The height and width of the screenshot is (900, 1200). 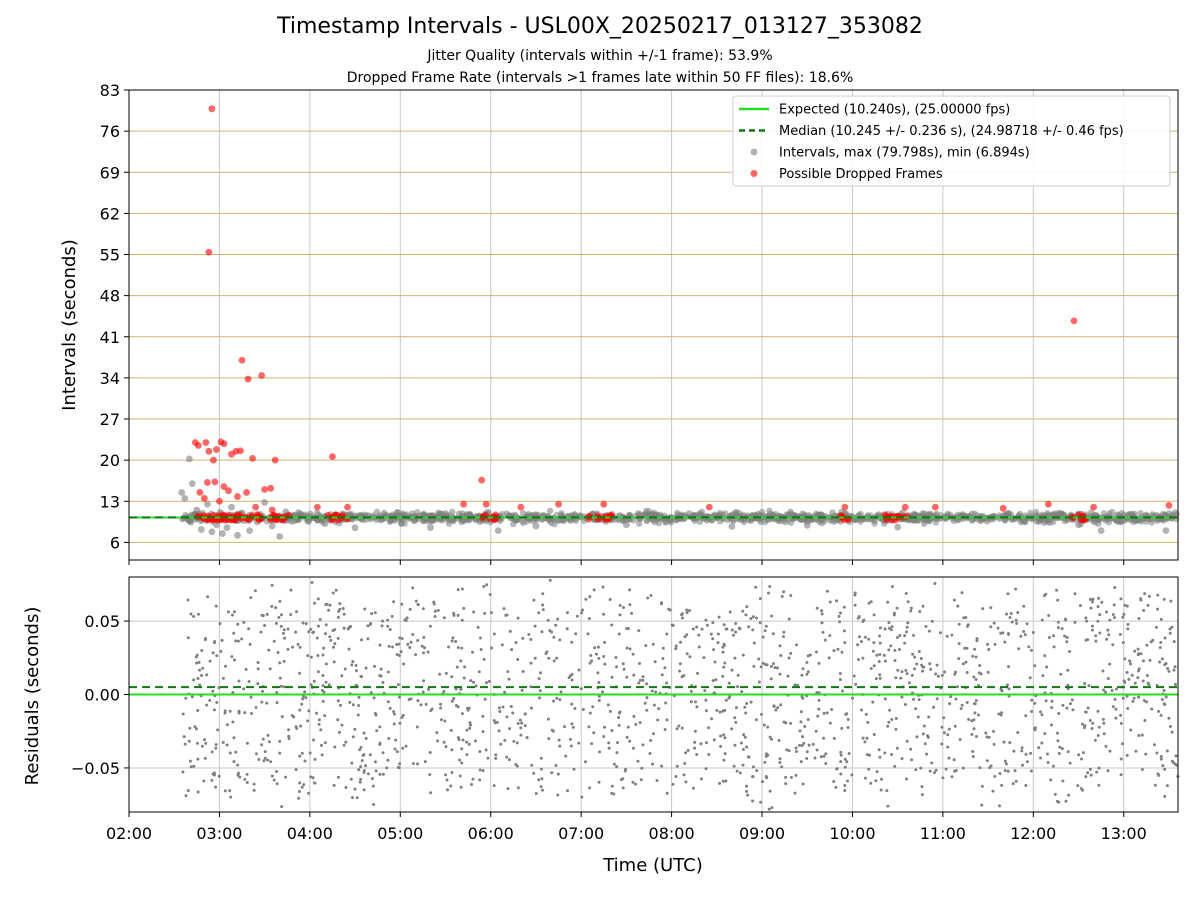 What do you see at coordinates (110, 172) in the screenshot?
I see `top-y-tick-label: 69` at bounding box center [110, 172].